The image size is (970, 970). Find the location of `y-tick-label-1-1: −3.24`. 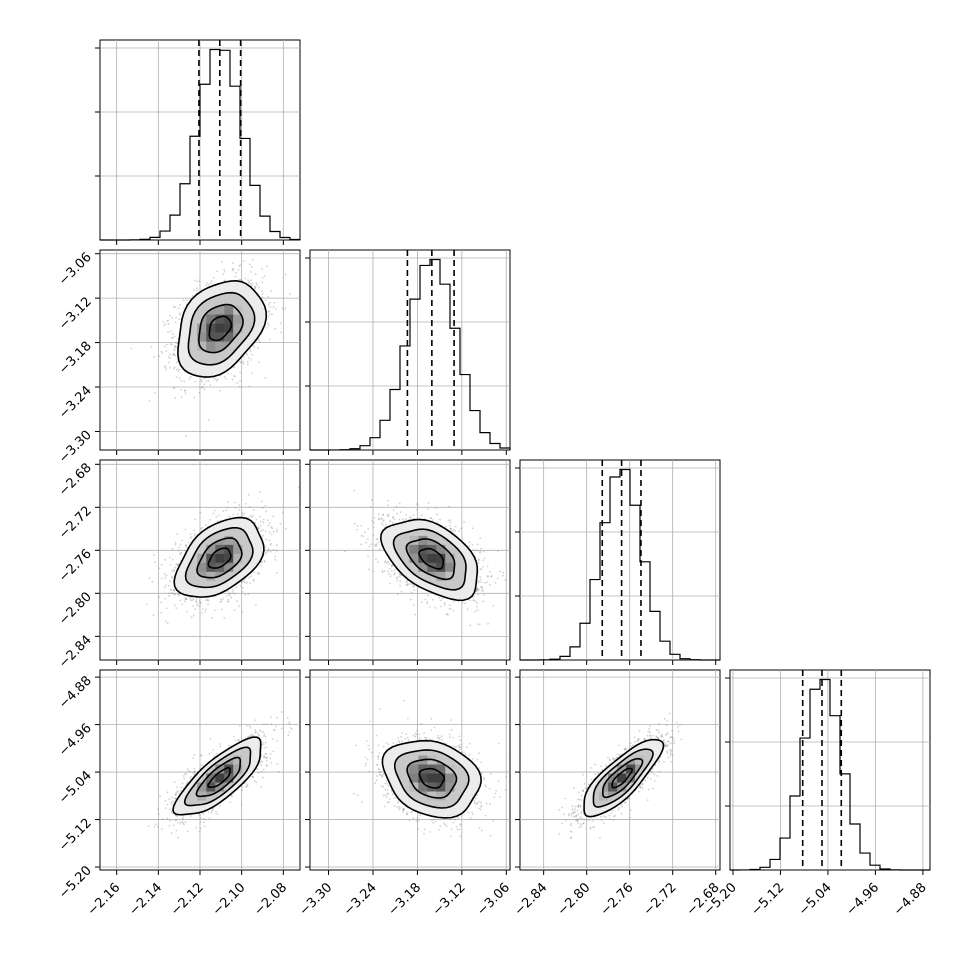

y-tick-label-1-1: −3.24 is located at coordinates (75, 402).